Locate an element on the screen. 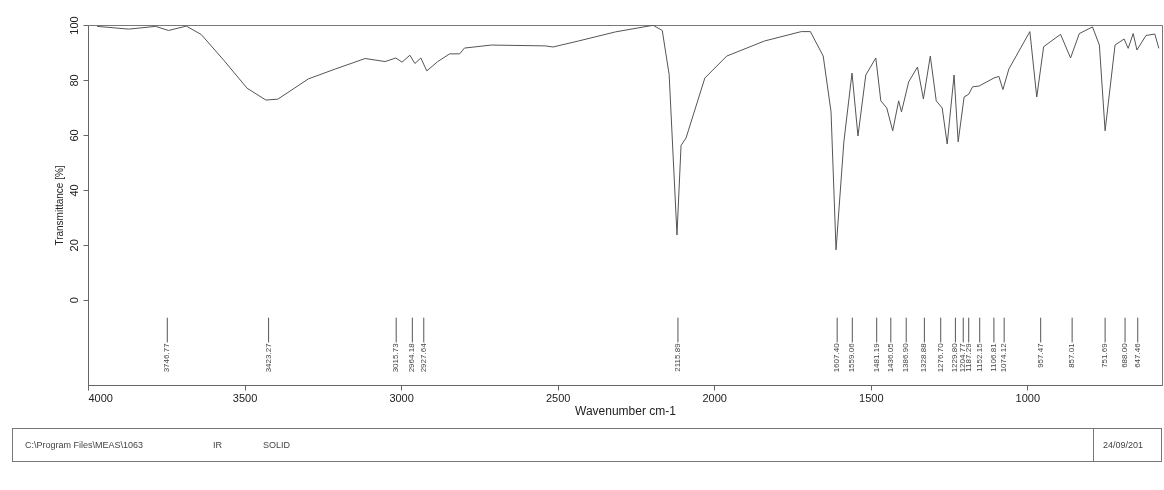 The image size is (1164, 490). y-tick-label: 20 is located at coordinates (73, 245).